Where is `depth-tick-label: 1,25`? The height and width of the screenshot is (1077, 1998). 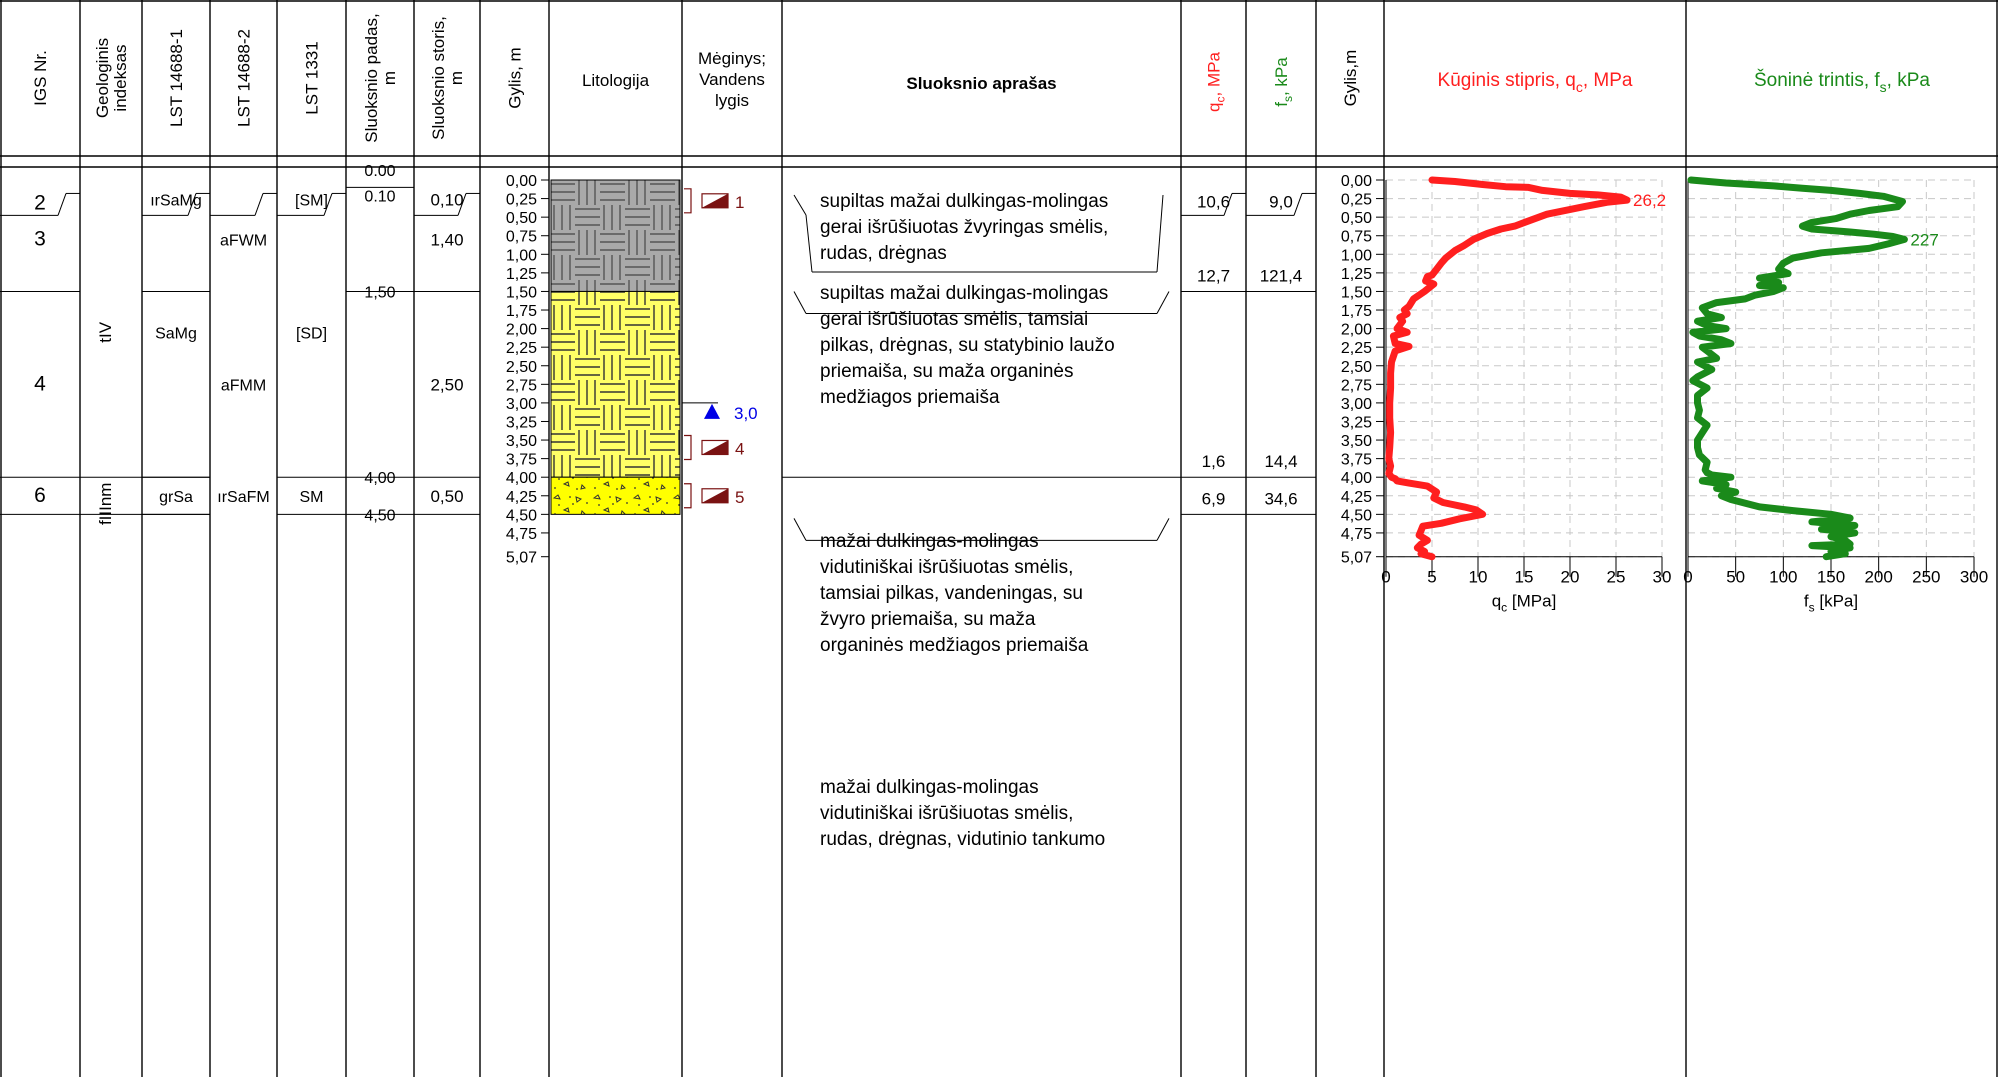
depth-tick-label: 1,25 is located at coordinates (521, 274).